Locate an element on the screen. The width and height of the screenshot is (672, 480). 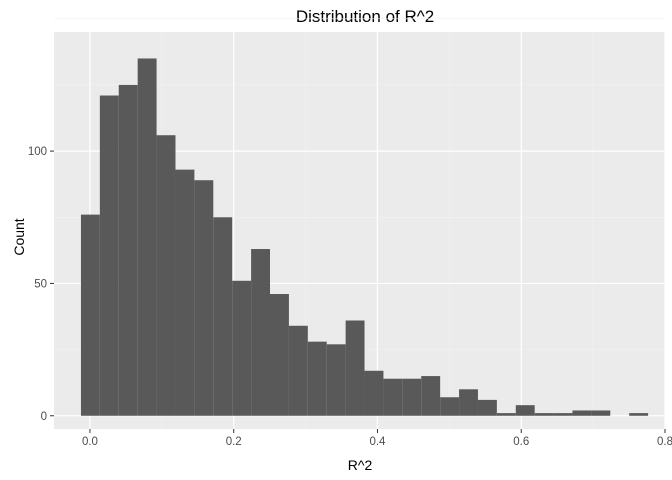
y-axis: 0 50 100 is located at coordinates (41, 284).